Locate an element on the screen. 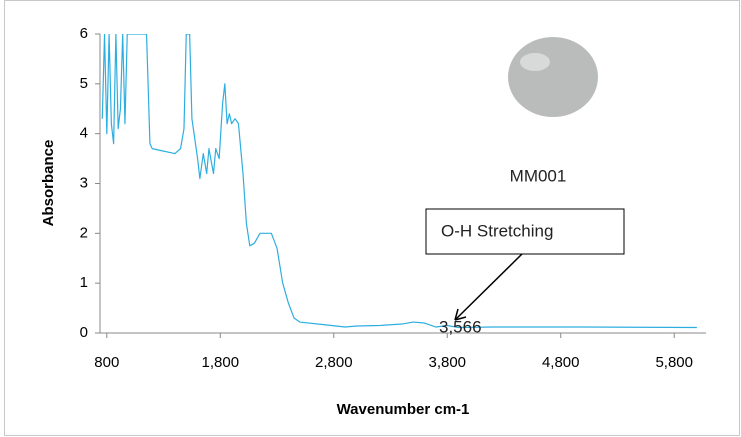 The height and width of the screenshot is (437, 741). peak-label: 3,566 is located at coordinates (460, 326).